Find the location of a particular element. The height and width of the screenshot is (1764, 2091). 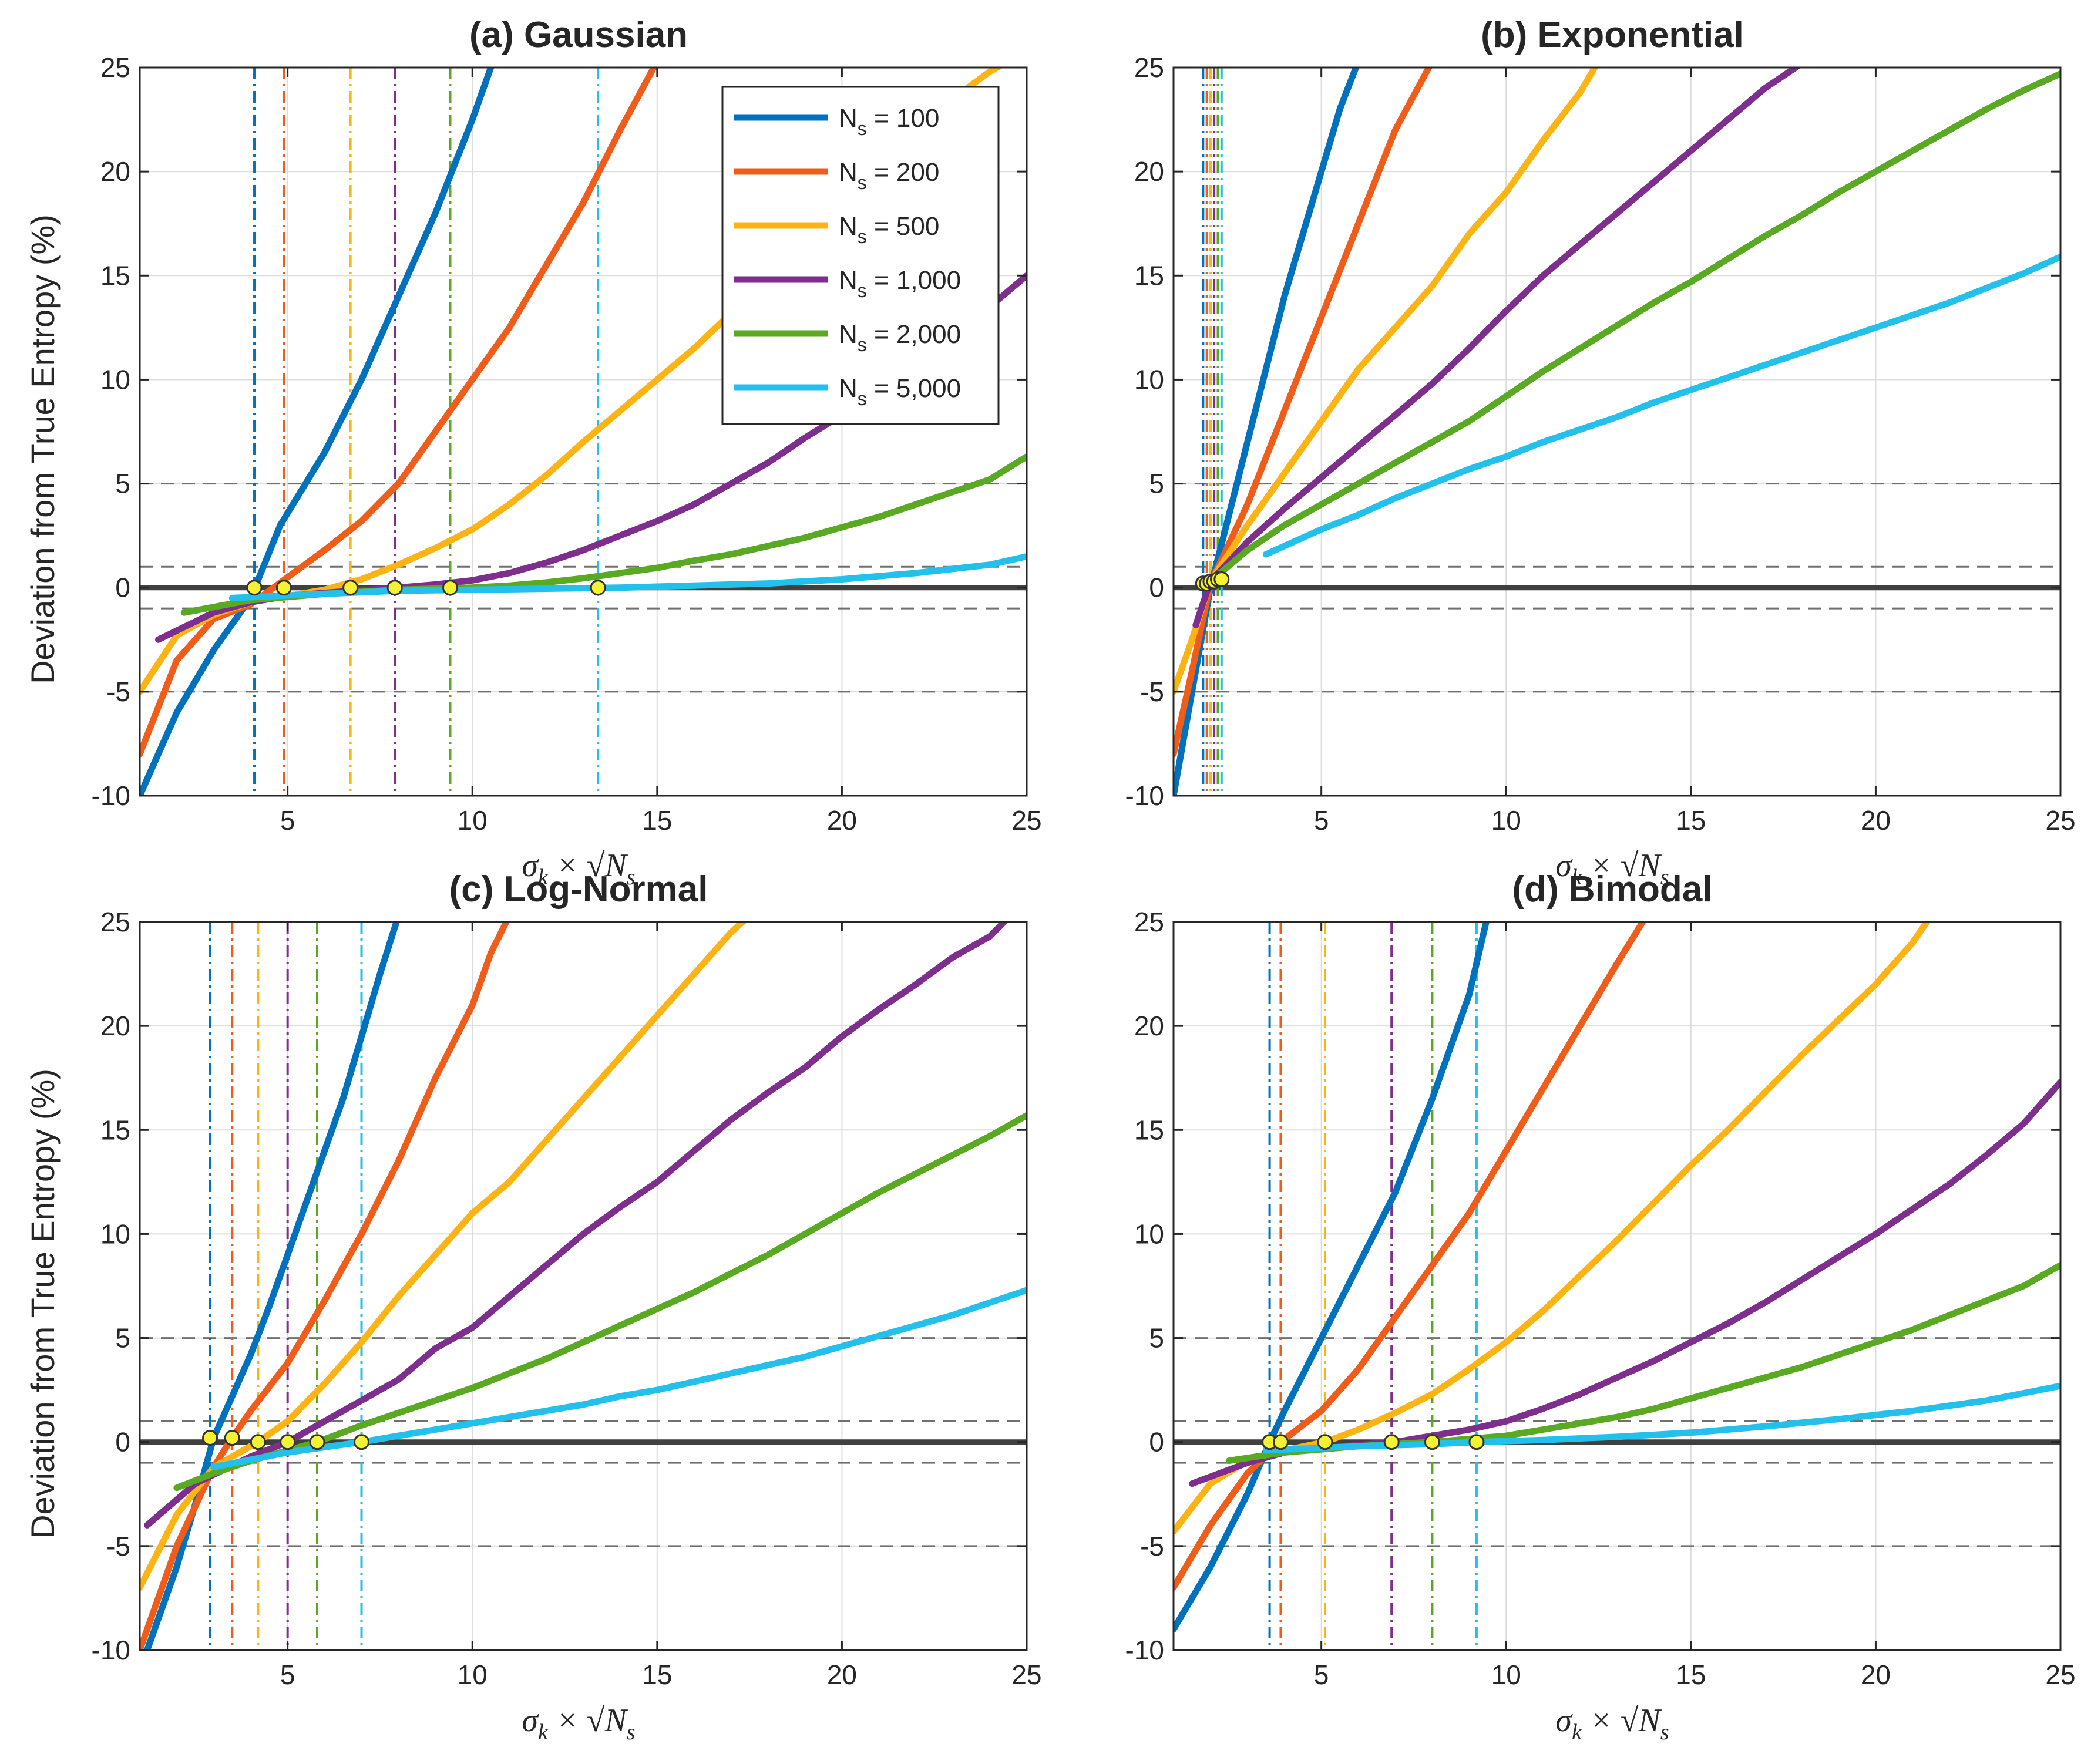

legend-item-5000: Ns = 5,000 is located at coordinates (848, 392).